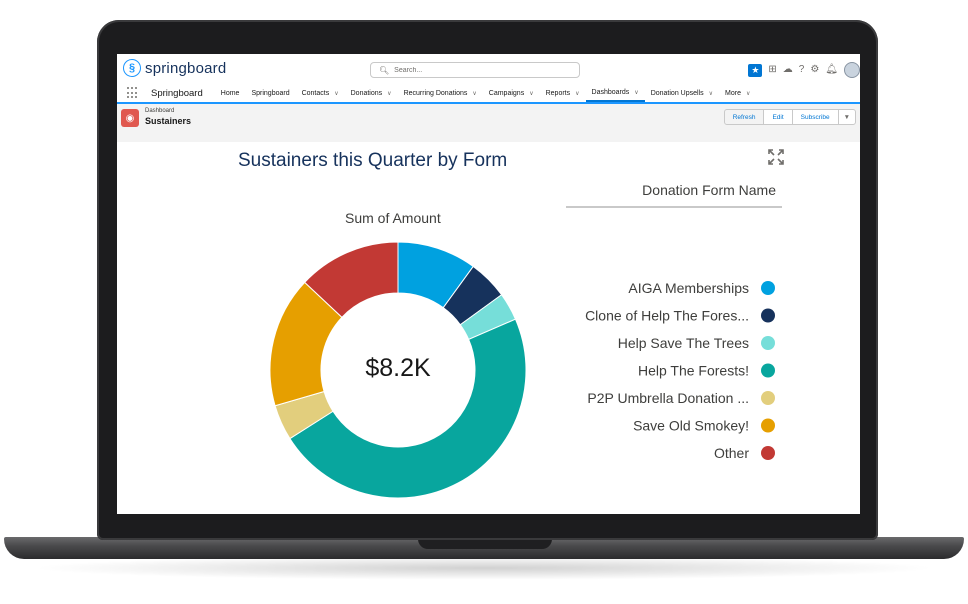 The width and height of the screenshot is (968, 604). Describe the element at coordinates (787, 69) in the screenshot. I see `trailhead-icon: ☁` at that location.